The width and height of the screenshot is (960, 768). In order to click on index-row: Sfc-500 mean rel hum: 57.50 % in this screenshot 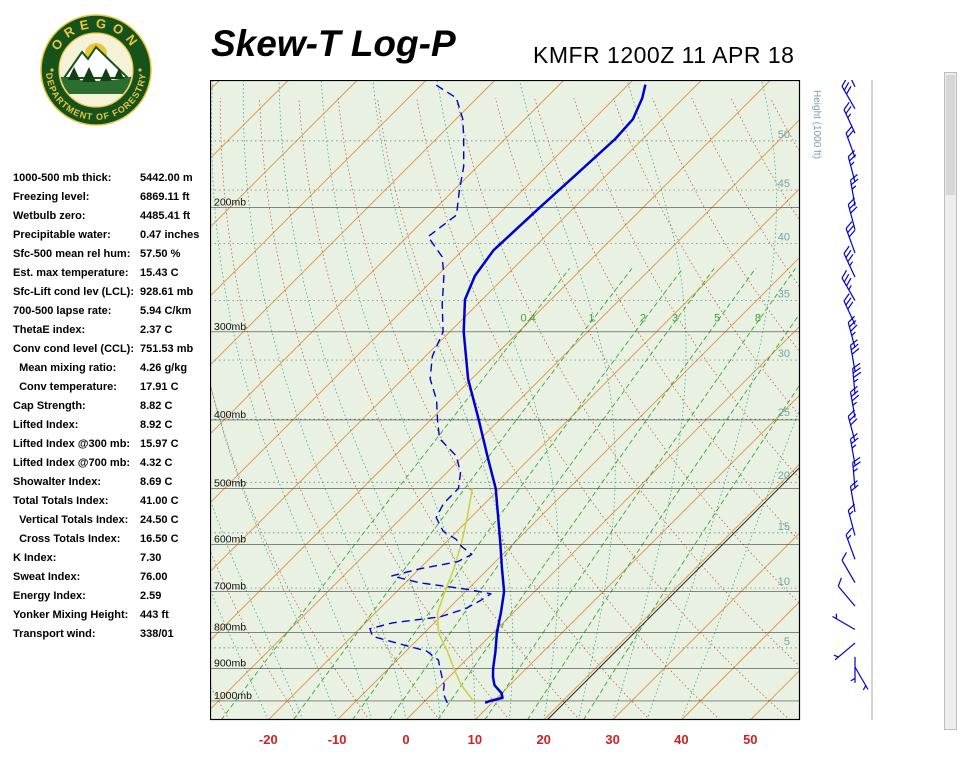, I will do `click(113, 253)`.